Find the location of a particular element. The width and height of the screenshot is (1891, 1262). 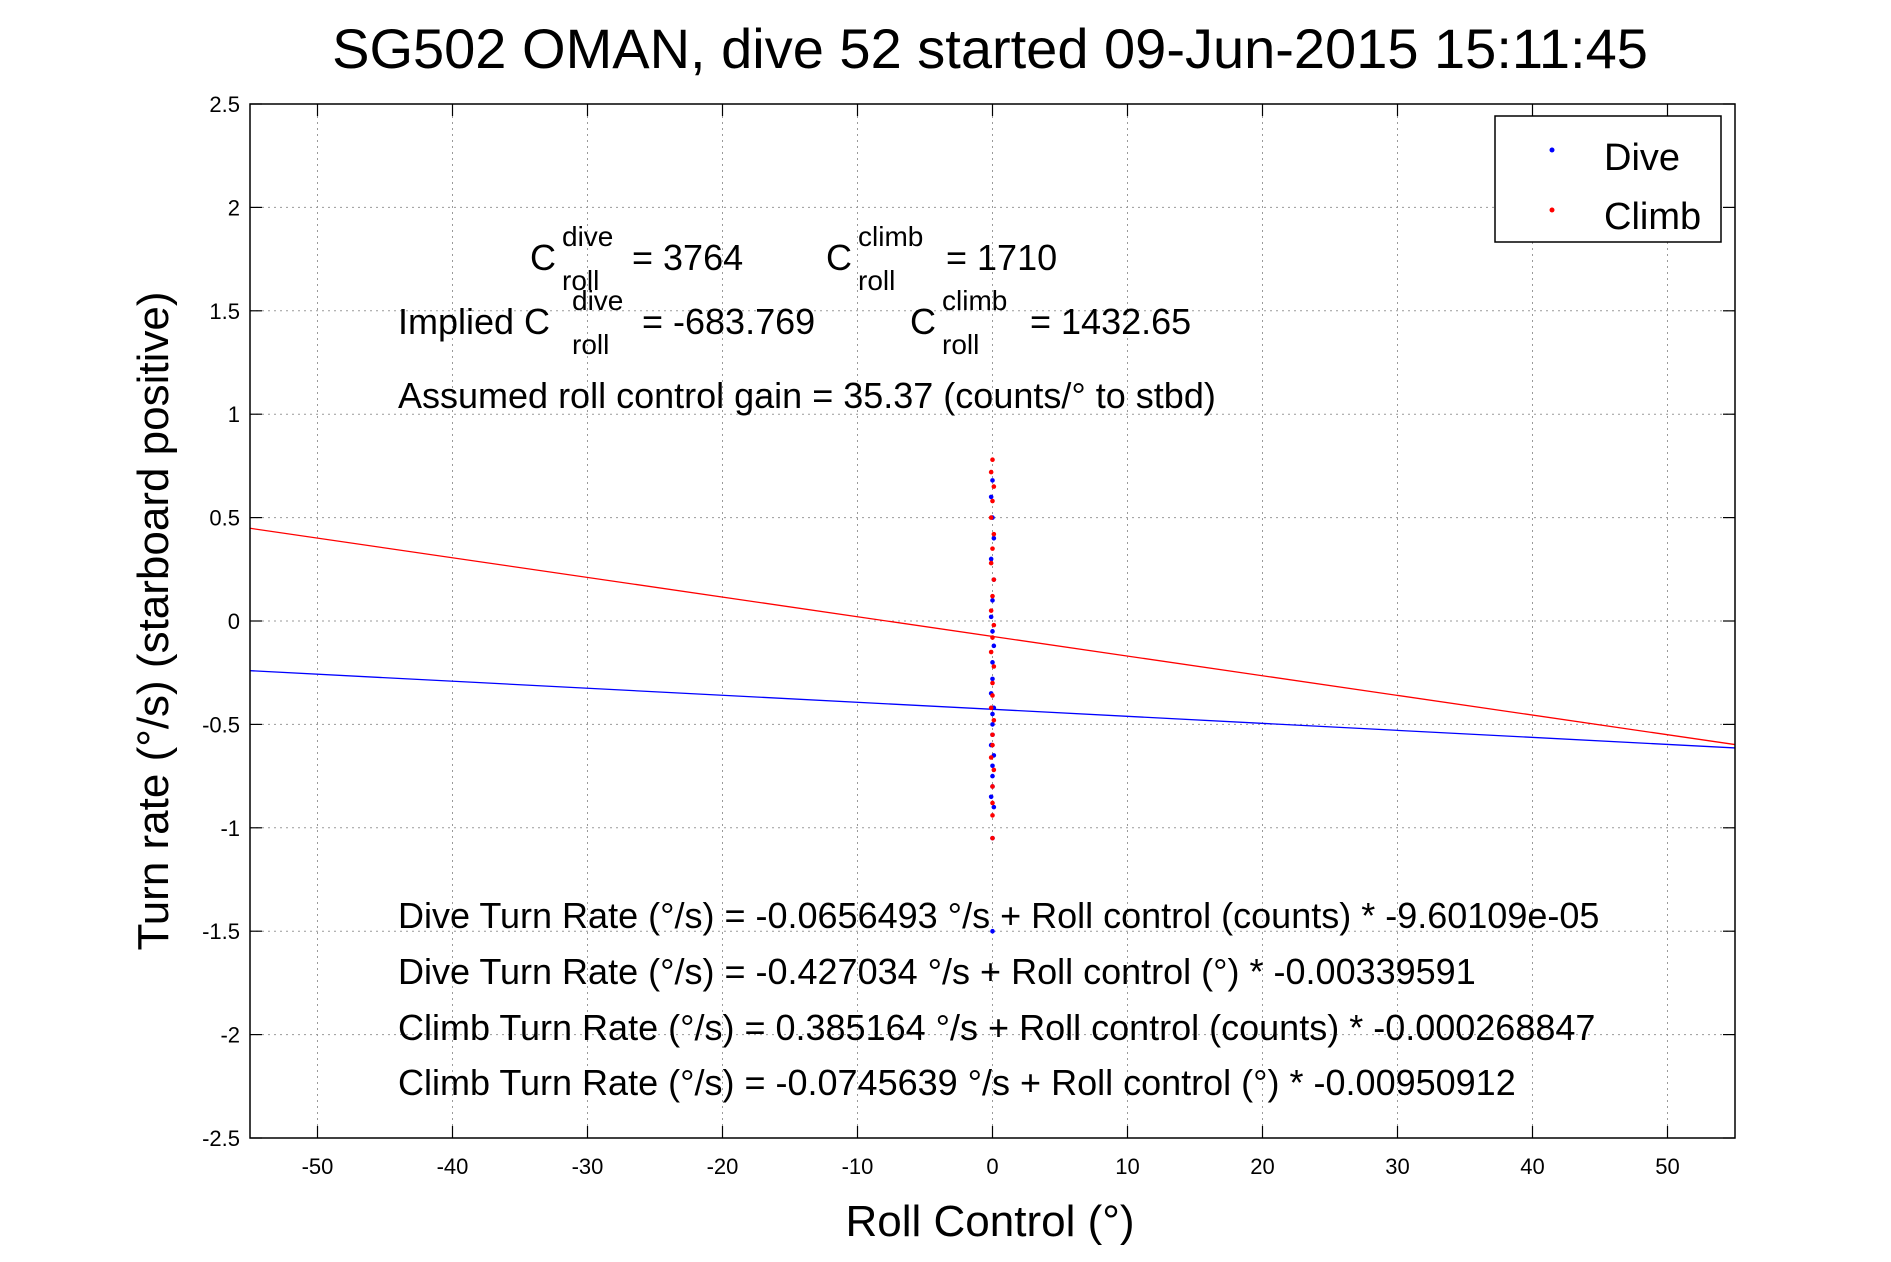

y-tick-label: -1.5 is located at coordinates (221, 931).